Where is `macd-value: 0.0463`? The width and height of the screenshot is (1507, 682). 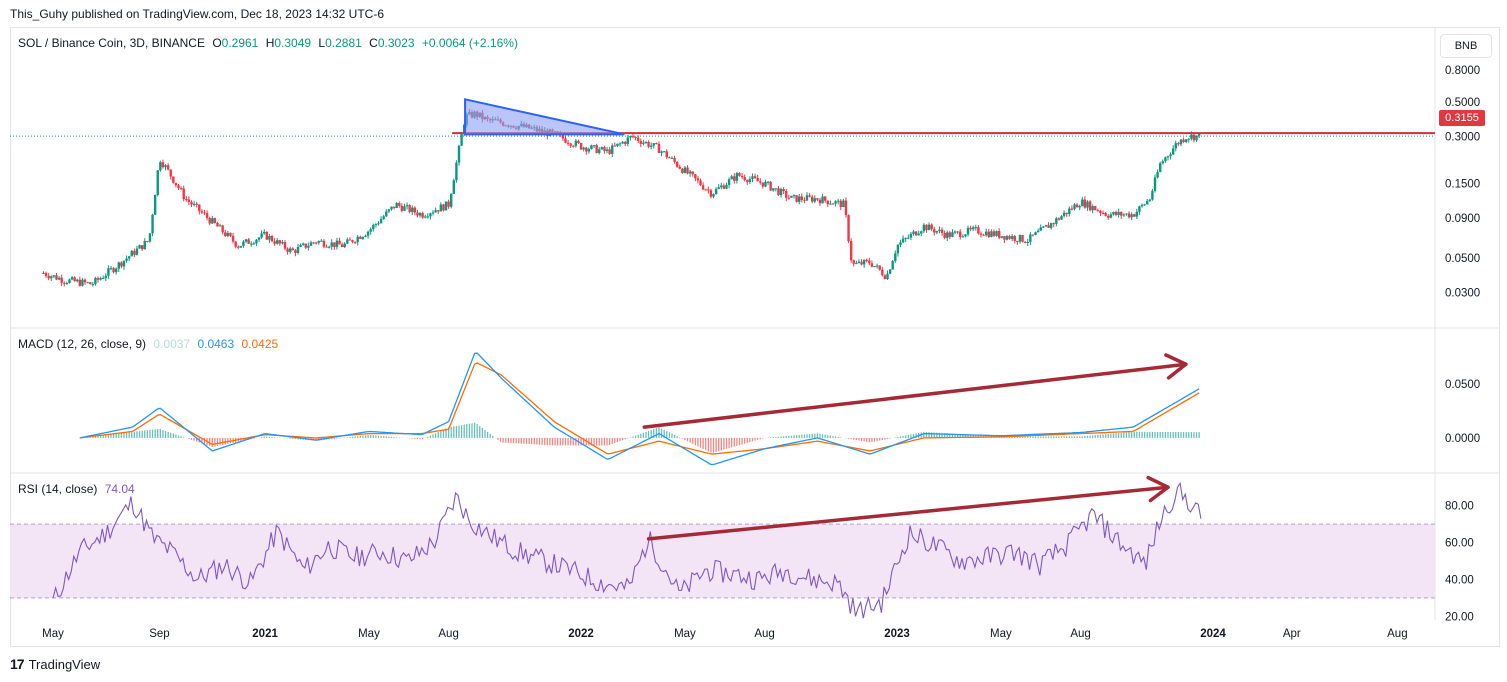
macd-value: 0.0463 is located at coordinates (216, 344).